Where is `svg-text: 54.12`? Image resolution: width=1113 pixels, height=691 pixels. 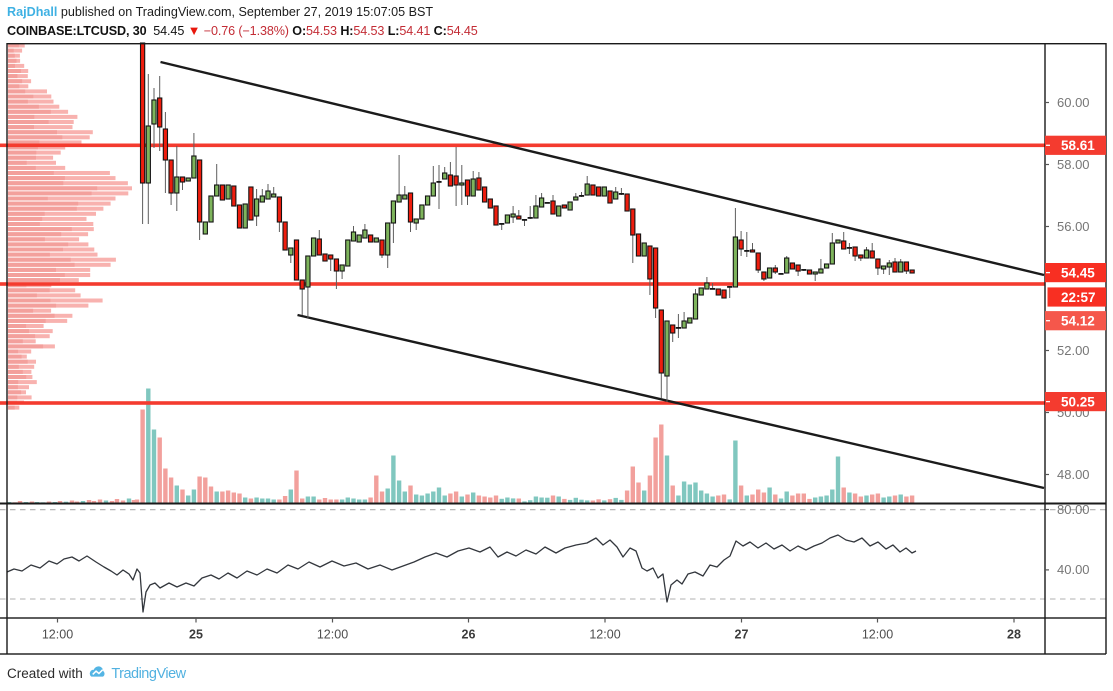
svg-text: 54.12 is located at coordinates (1078, 321).